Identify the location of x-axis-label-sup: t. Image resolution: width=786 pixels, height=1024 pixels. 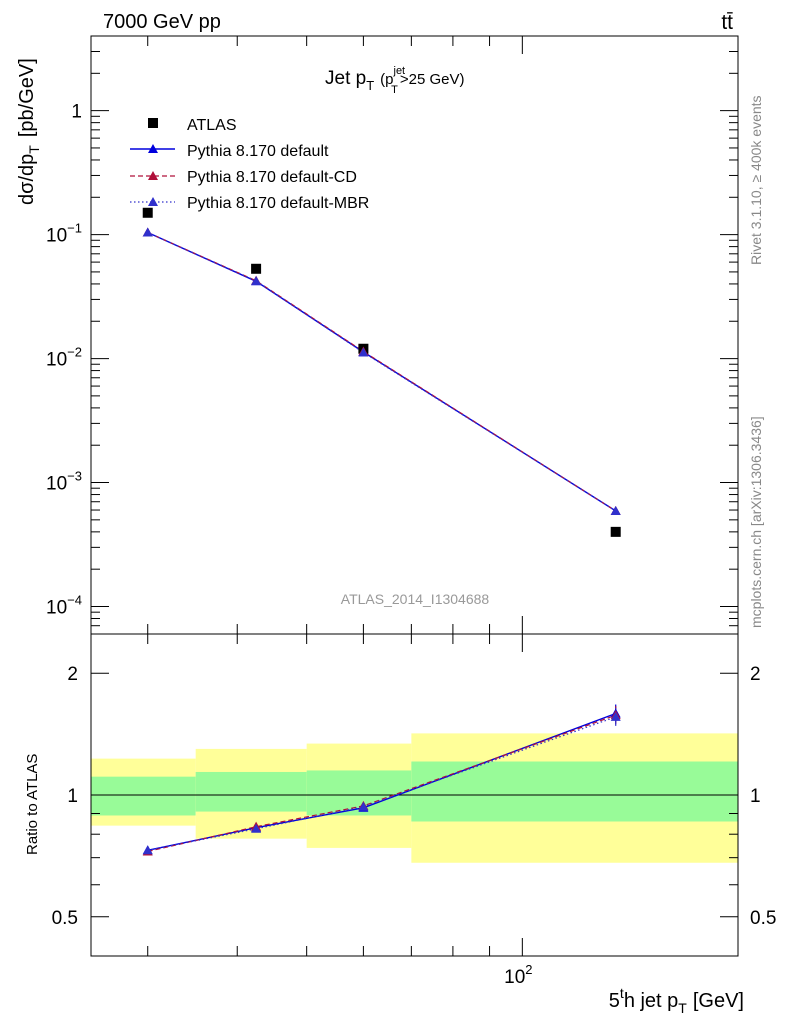
(622, 993).